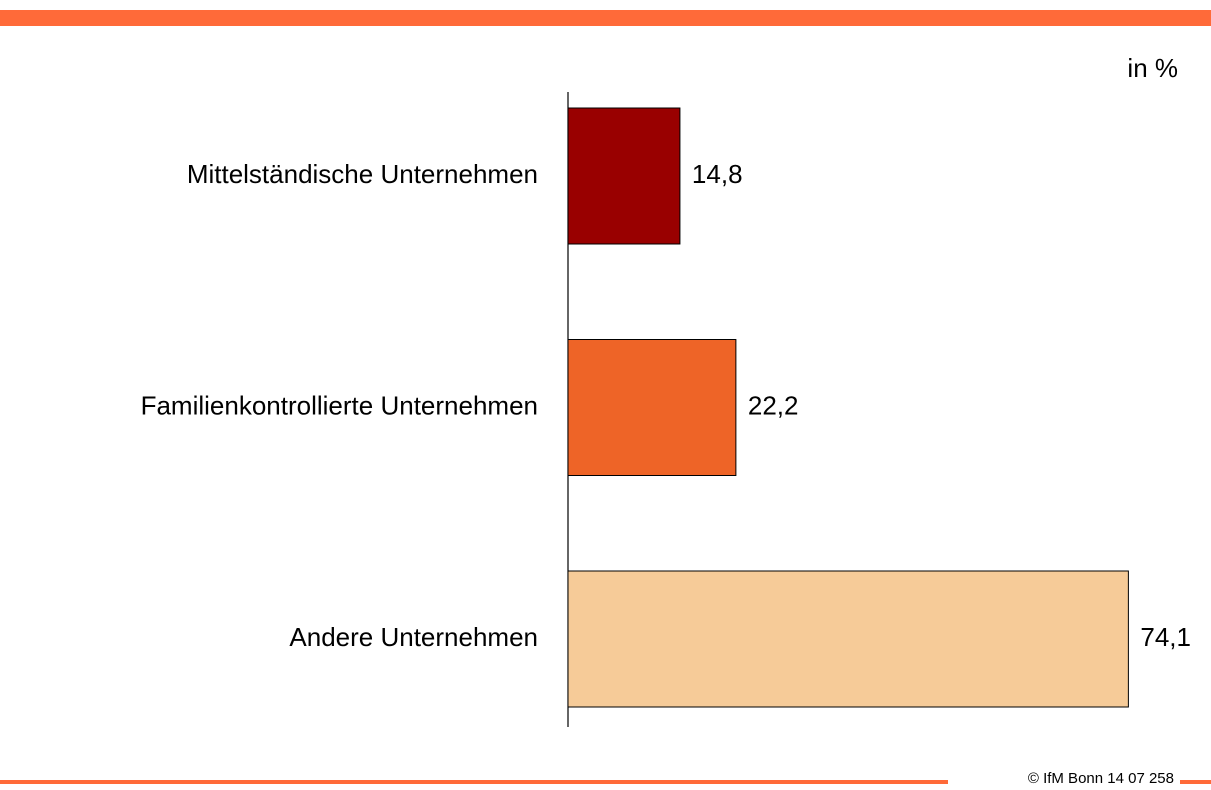  What do you see at coordinates (1165, 637) in the screenshot?
I see `value-label: 74,1` at bounding box center [1165, 637].